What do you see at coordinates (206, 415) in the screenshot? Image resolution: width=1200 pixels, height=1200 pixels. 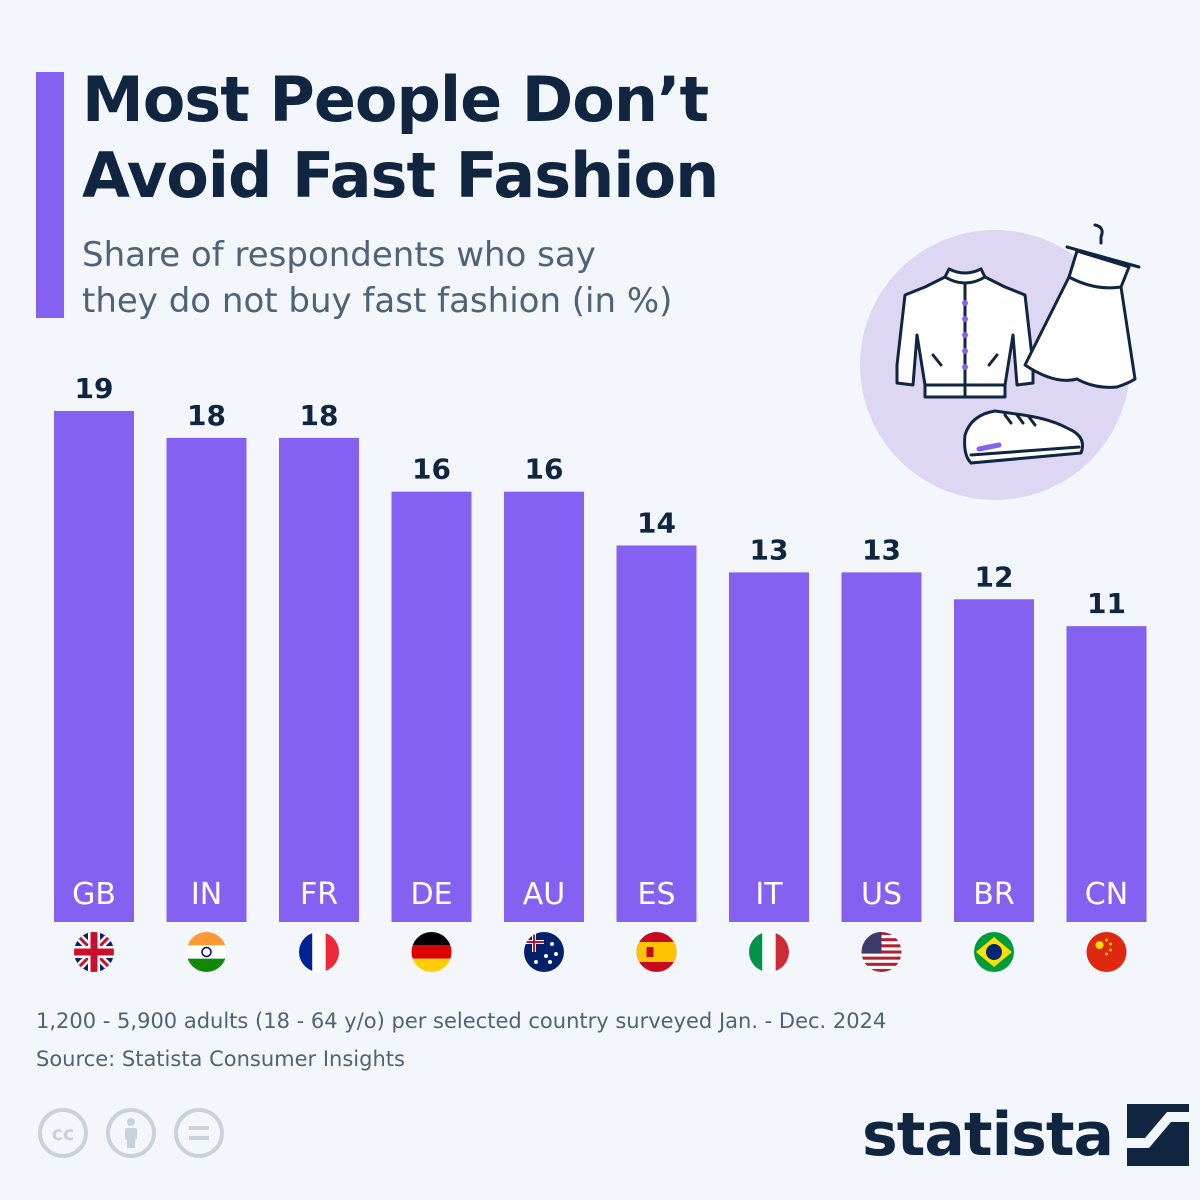 I see `value-label-in: 18` at bounding box center [206, 415].